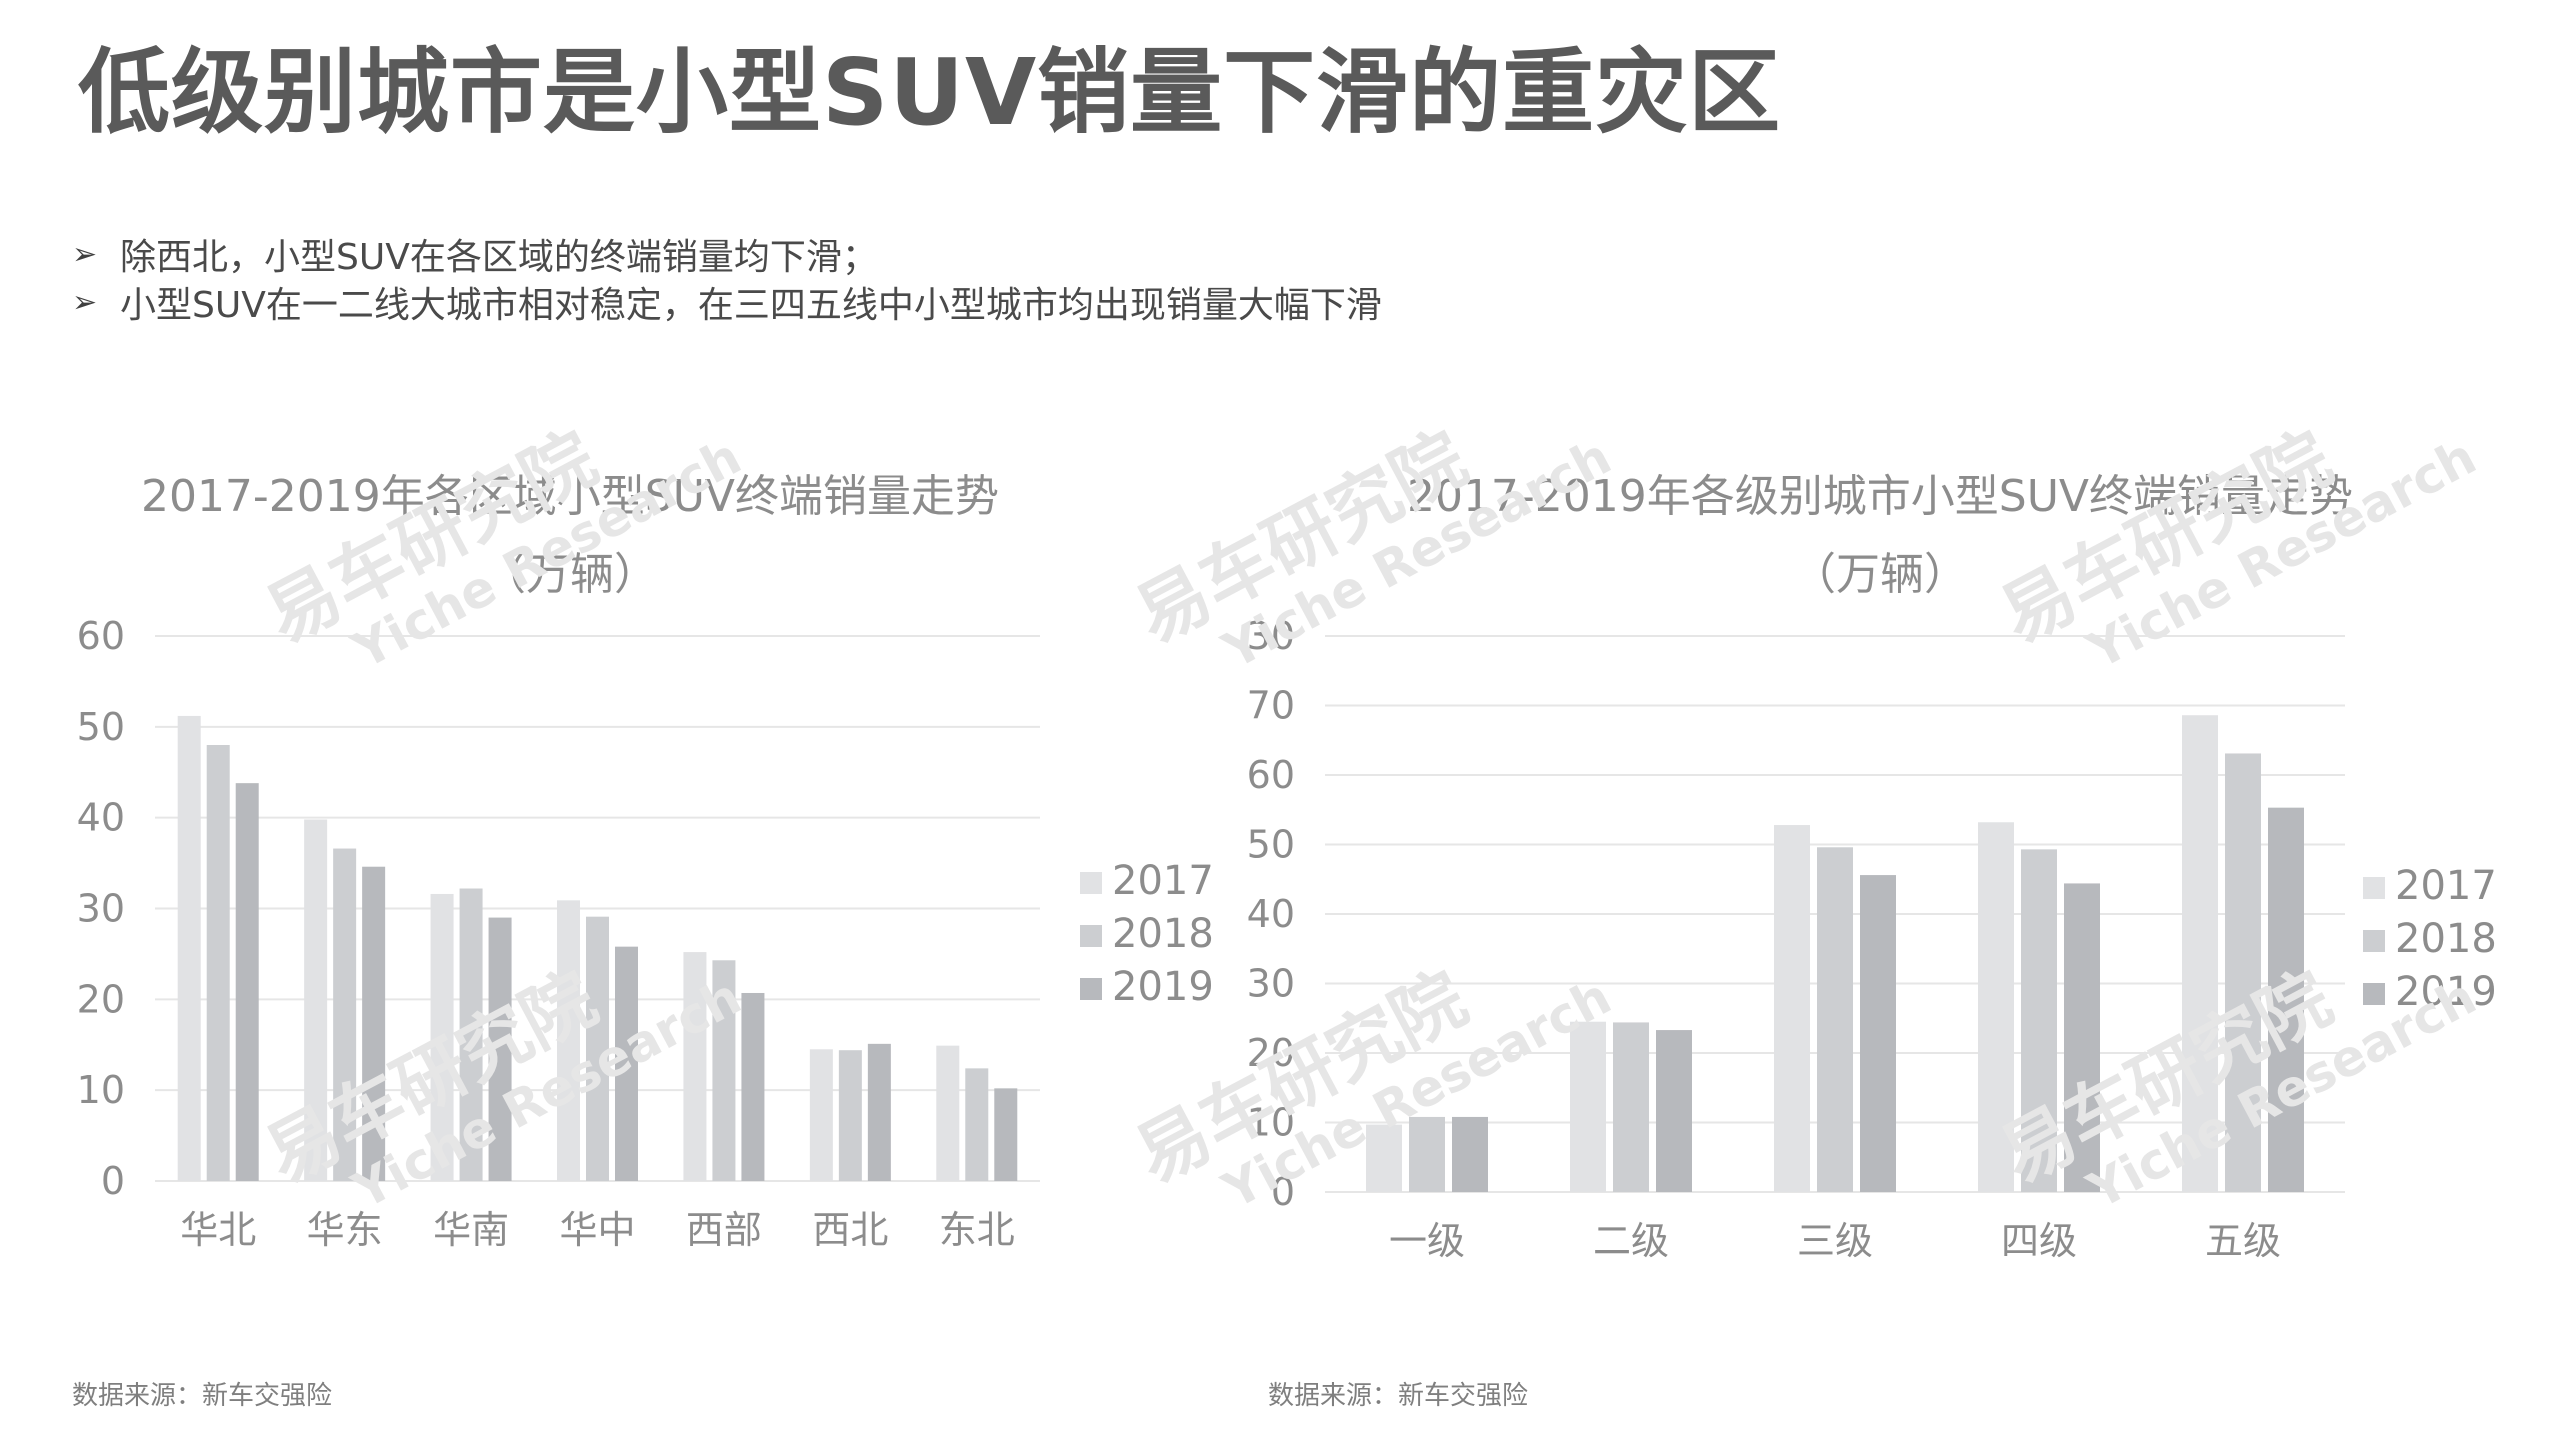 Image resolution: width=2559 pixels, height=1439 pixels. Describe the element at coordinates (570, 496) in the screenshot. I see `chart-title: 2017-2019年各区域小型SUV终端销量走势` at that location.